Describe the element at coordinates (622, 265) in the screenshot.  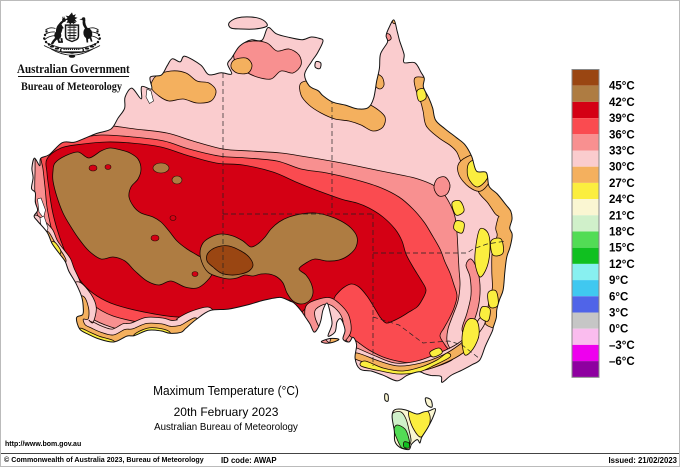
I see `svg-text: 12°C` at that location.